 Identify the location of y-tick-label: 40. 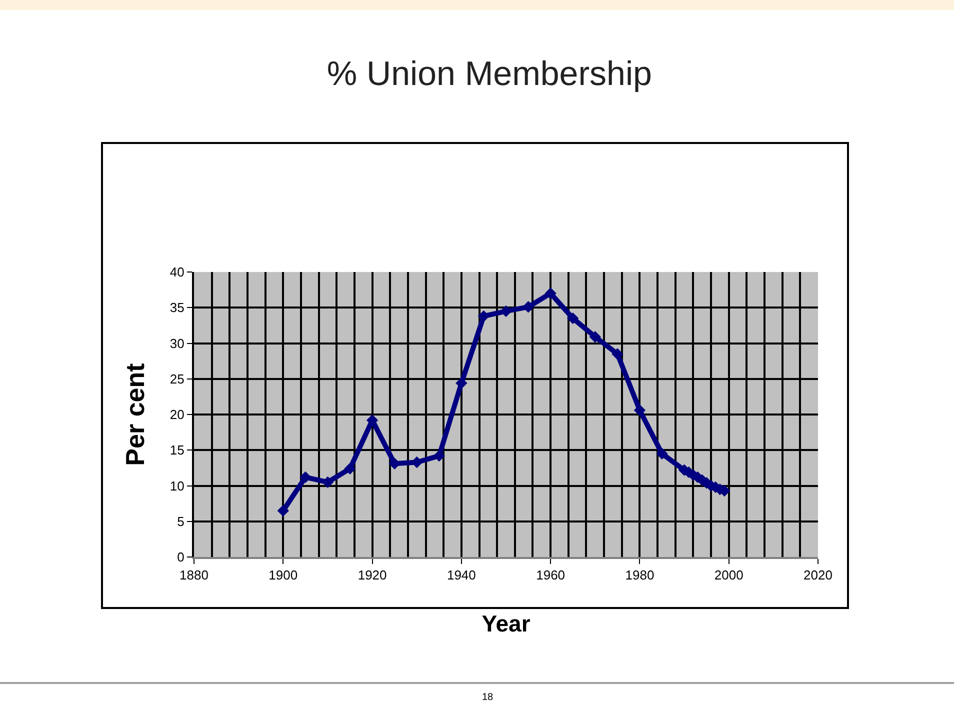
(177, 272).